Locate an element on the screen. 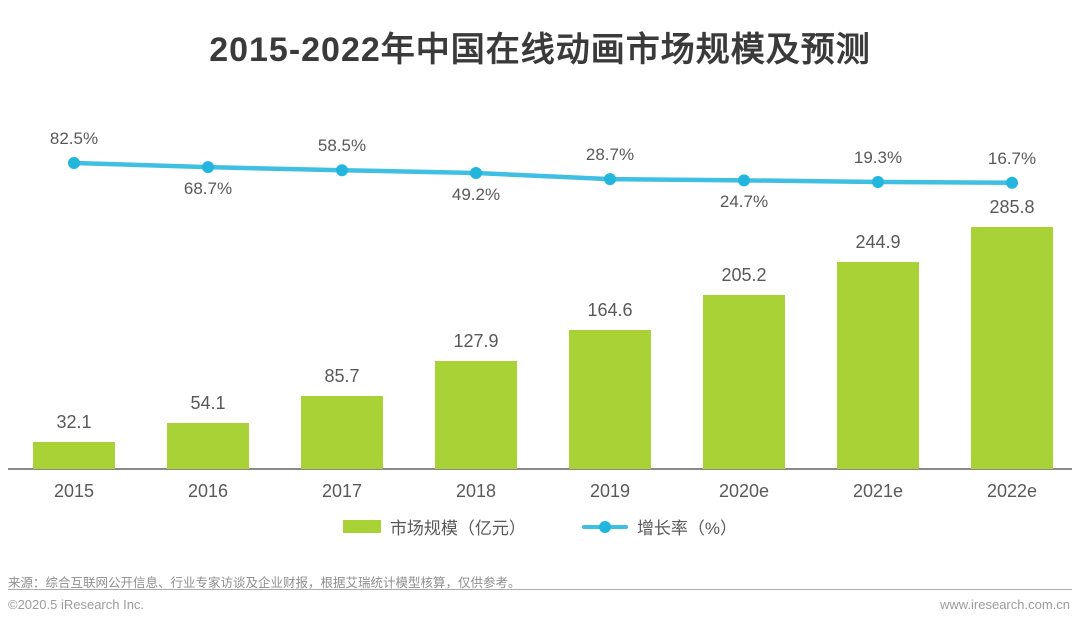  chart-title: 2015-2022年中国在线动画市场规模及预测 is located at coordinates (540, 50).